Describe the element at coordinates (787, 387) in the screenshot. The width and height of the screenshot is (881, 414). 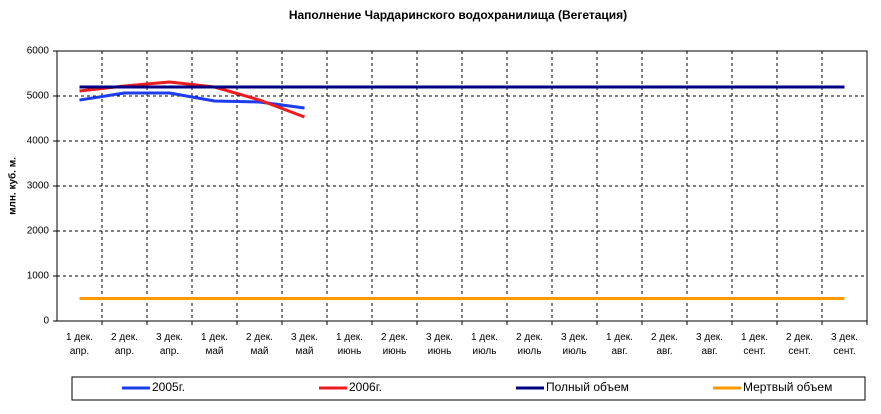
I see `legend-label: Мертвый объем` at that location.